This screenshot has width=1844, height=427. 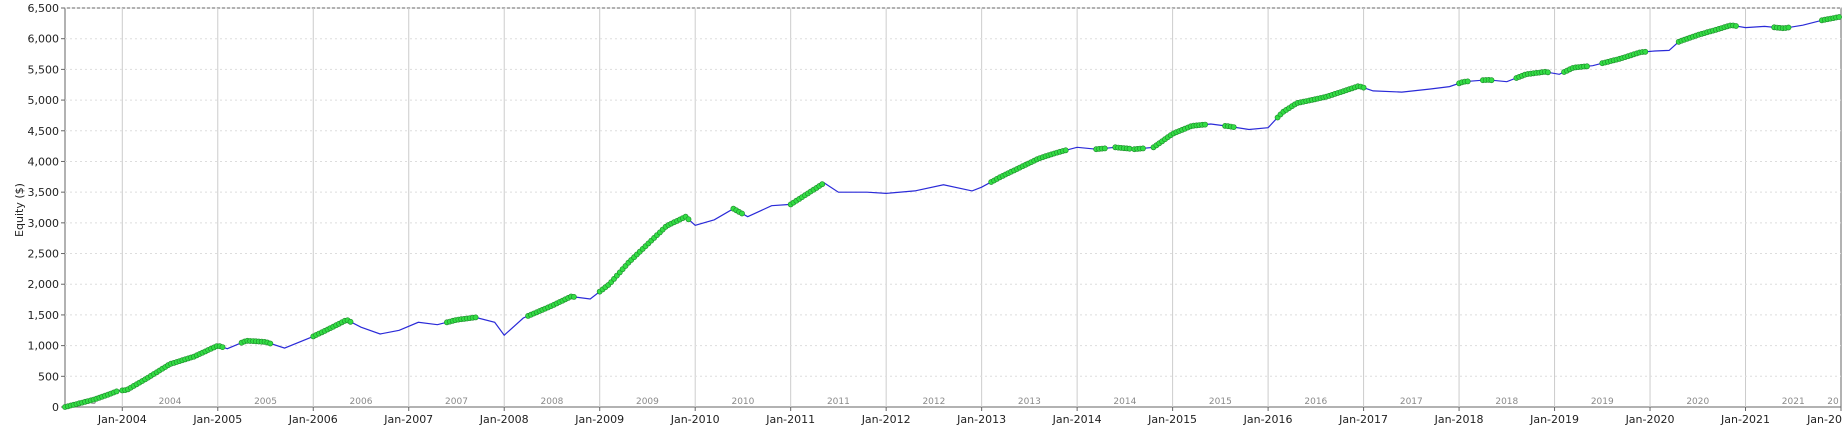 What do you see at coordinates (19, 210) in the screenshot?
I see `y-axis-label: Equity ($)` at bounding box center [19, 210].